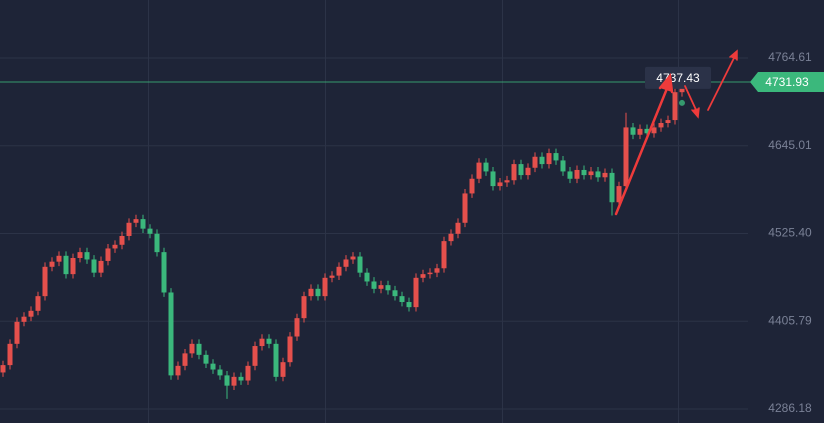 The width and height of the screenshot is (824, 423). I want to click on crosshair-dot, so click(682, 102).